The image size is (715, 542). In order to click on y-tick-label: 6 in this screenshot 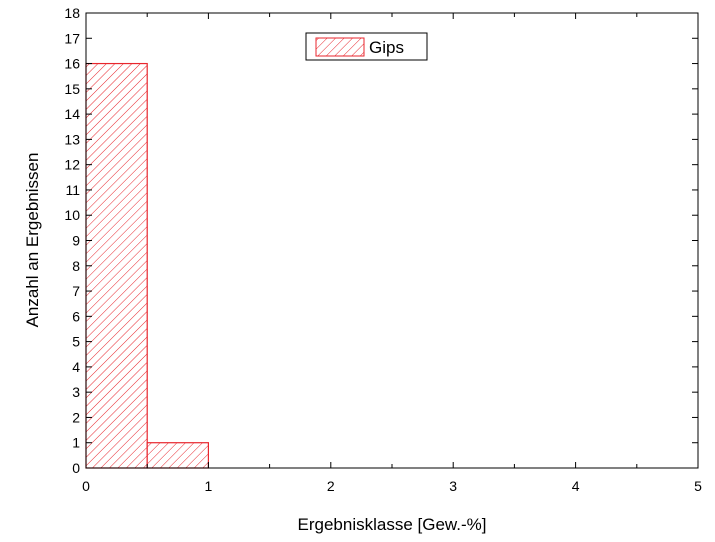, I will do `click(76, 316)`.